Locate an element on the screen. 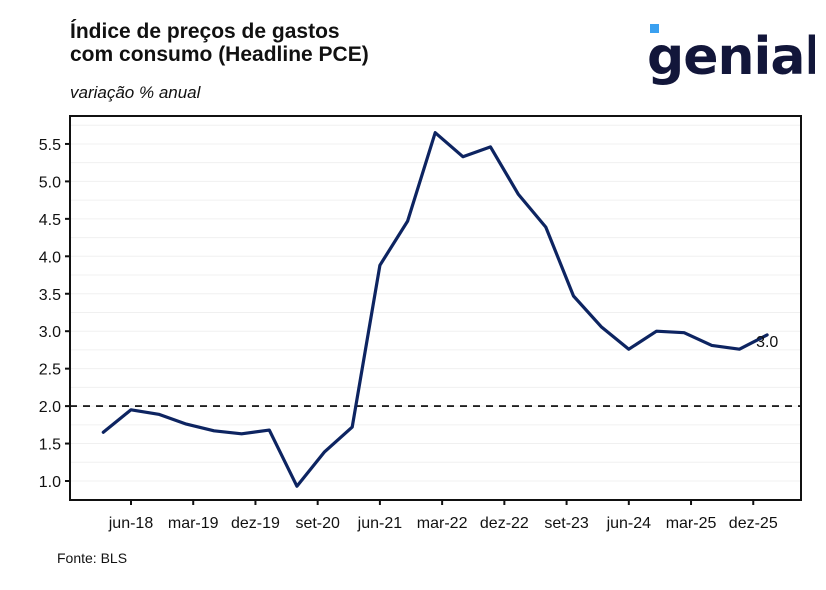 The image size is (826, 590). source-note: Fonte: BLS is located at coordinates (92, 558).